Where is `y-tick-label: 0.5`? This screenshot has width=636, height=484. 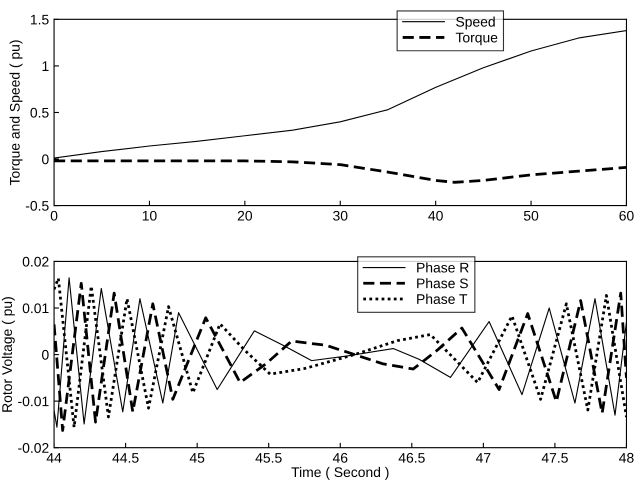
y-tick-label: 0.5 is located at coordinates (39, 113).